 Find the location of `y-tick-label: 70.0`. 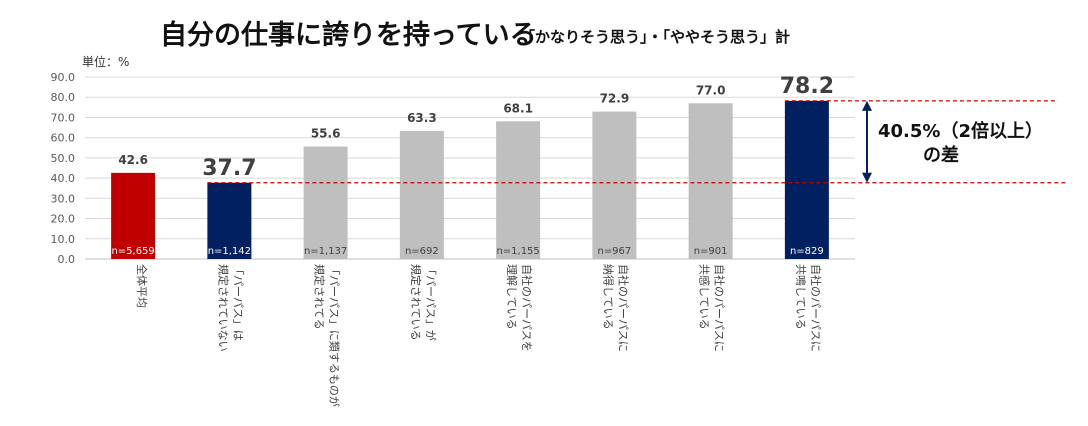

y-tick-label: 70.0 is located at coordinates (63, 117).